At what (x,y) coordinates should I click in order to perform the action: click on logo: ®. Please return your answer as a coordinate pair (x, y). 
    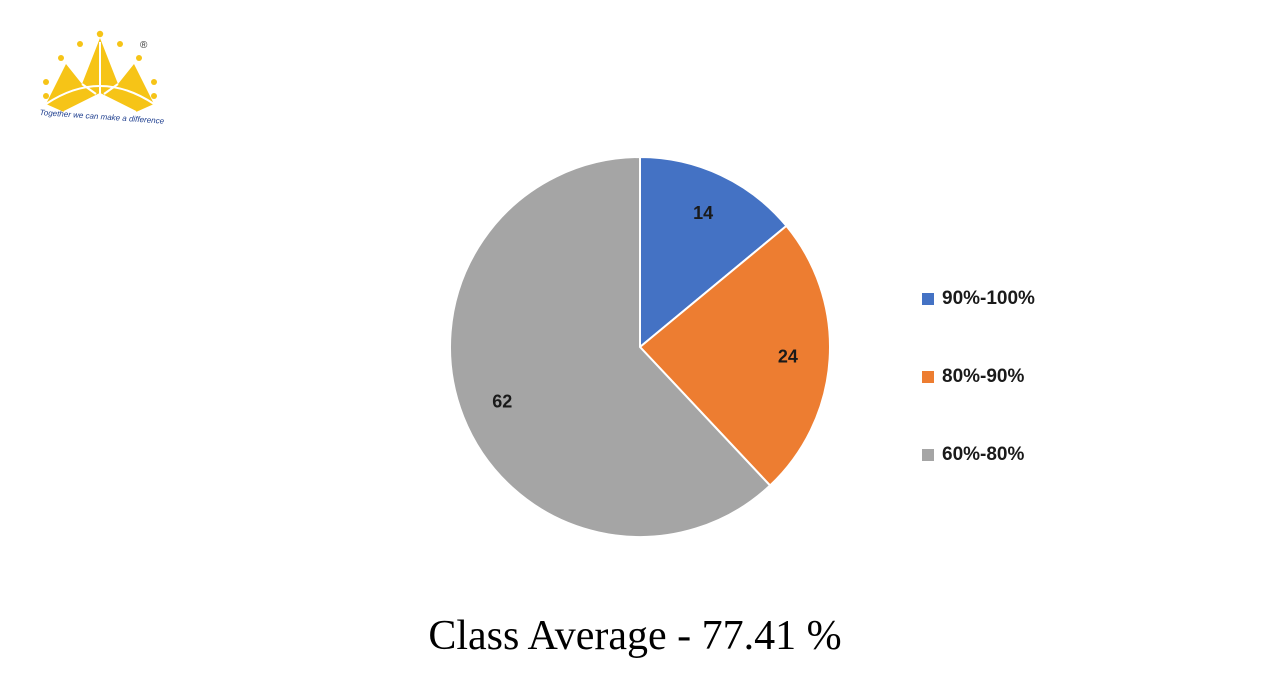
    Looking at the image, I should click on (100, 71).